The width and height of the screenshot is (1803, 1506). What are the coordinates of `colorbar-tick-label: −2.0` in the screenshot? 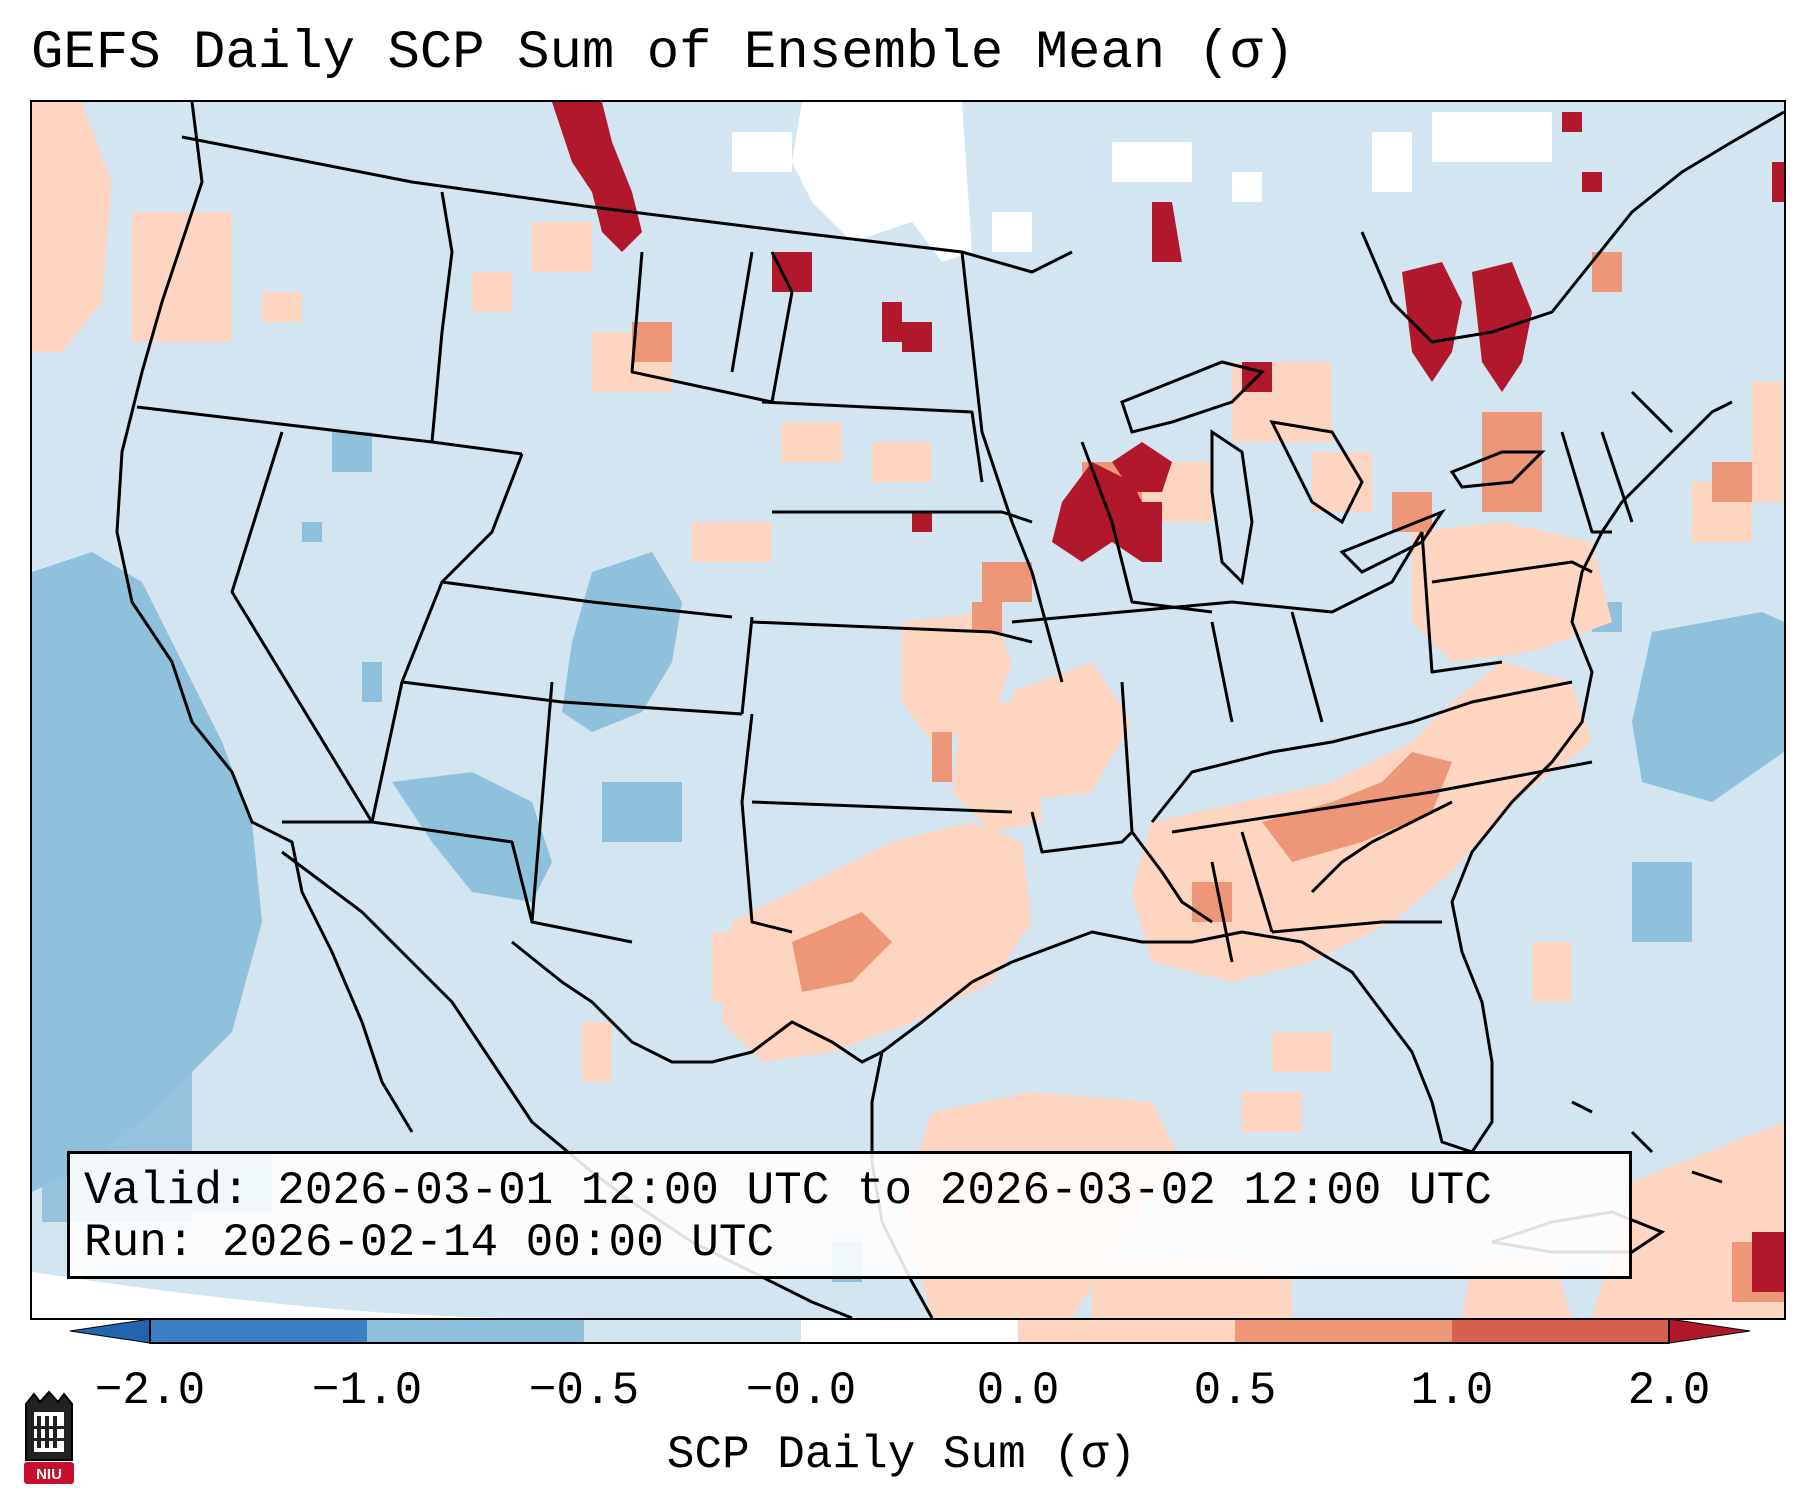 It's located at (150, 1391).